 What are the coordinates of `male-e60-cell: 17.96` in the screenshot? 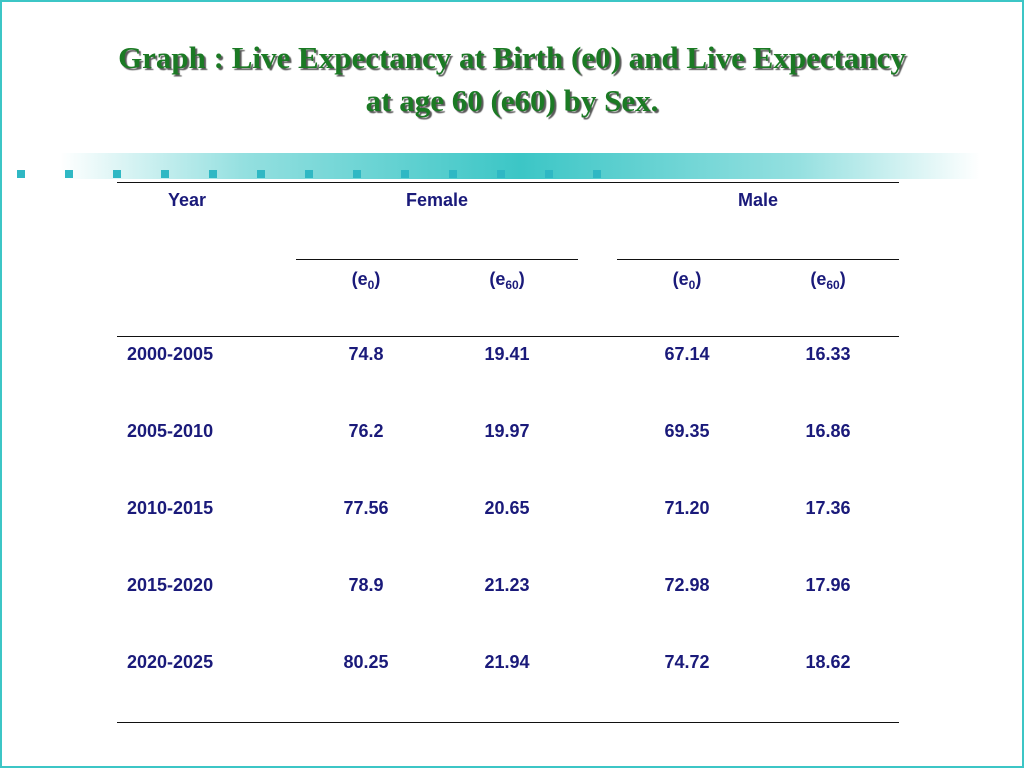 It's located at (828, 585).